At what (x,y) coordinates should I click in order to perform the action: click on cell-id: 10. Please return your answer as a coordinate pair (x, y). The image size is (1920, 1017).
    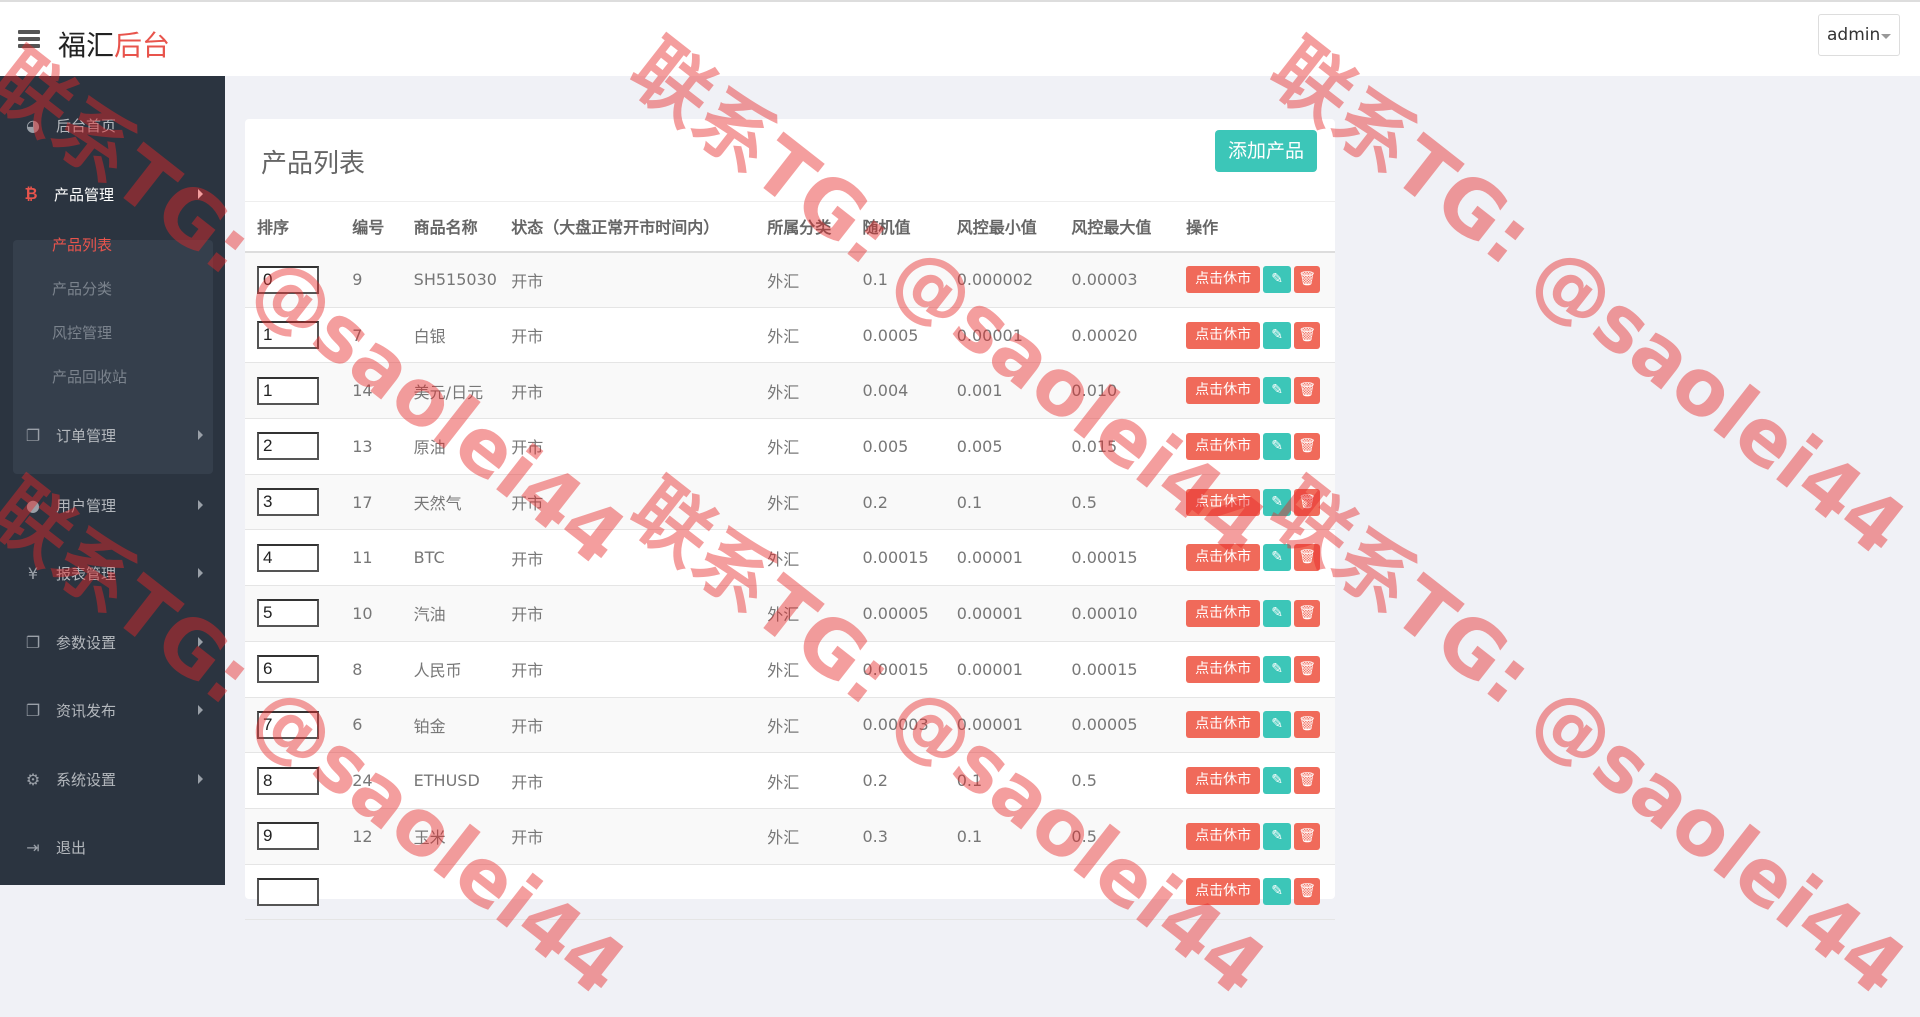
    Looking at the image, I should click on (371, 613).